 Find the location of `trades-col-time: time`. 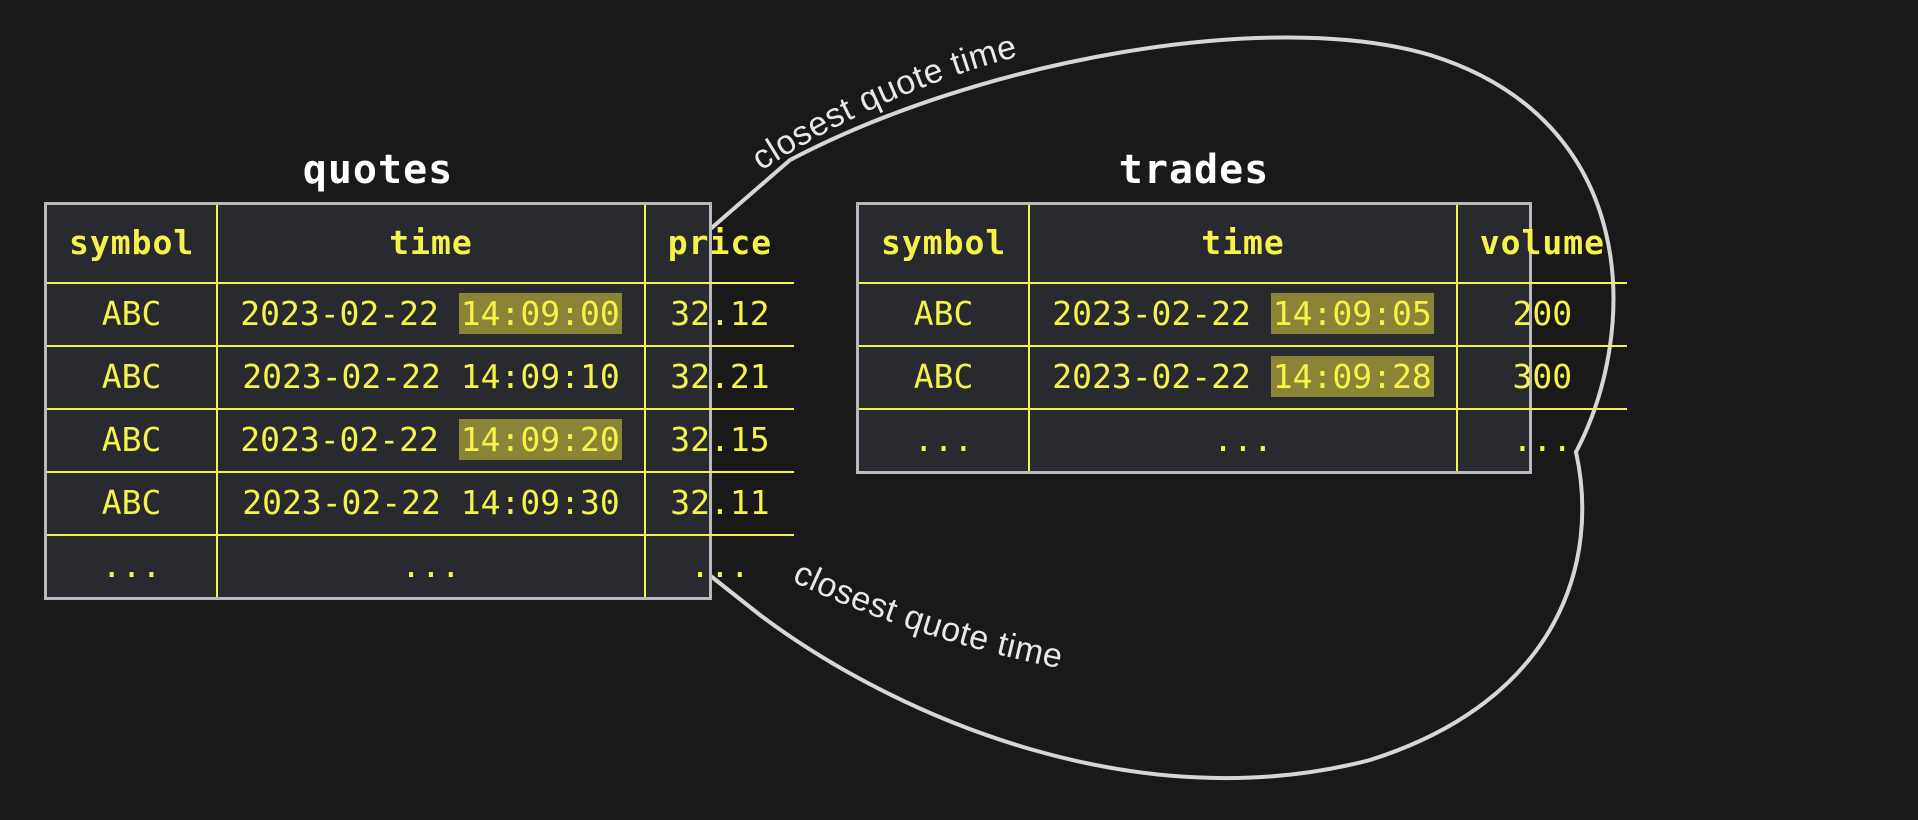

trades-col-time: time is located at coordinates (1243, 244).